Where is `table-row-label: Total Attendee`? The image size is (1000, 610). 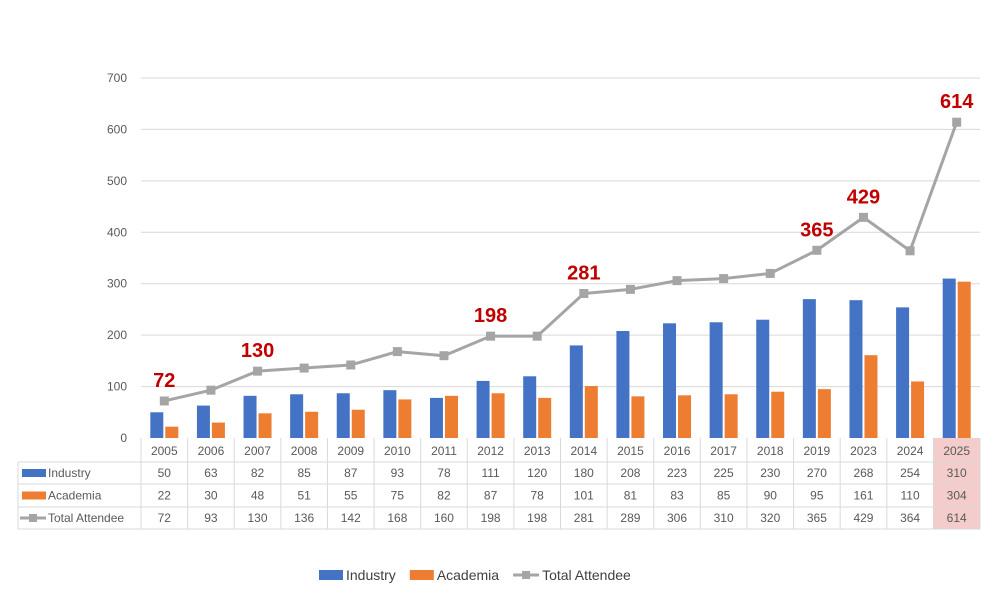
table-row-label: Total Attendee is located at coordinates (86, 518).